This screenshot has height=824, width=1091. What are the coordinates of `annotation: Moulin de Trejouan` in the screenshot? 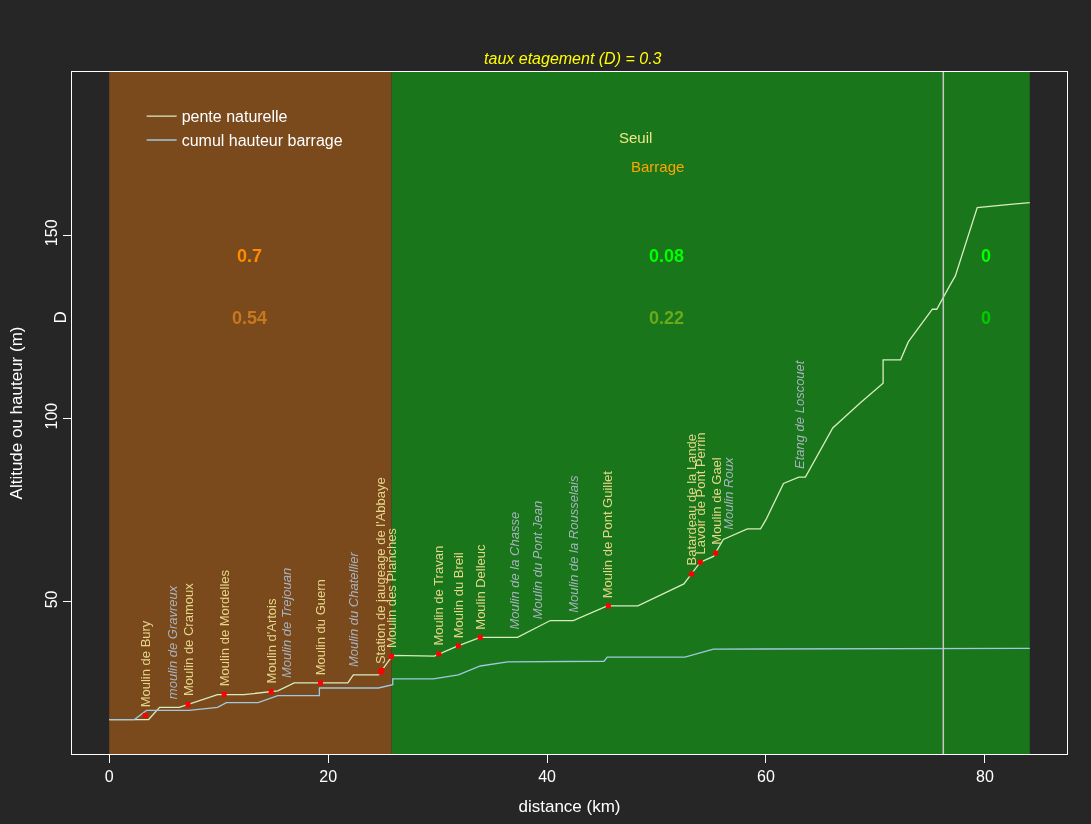 It's located at (287, 623).